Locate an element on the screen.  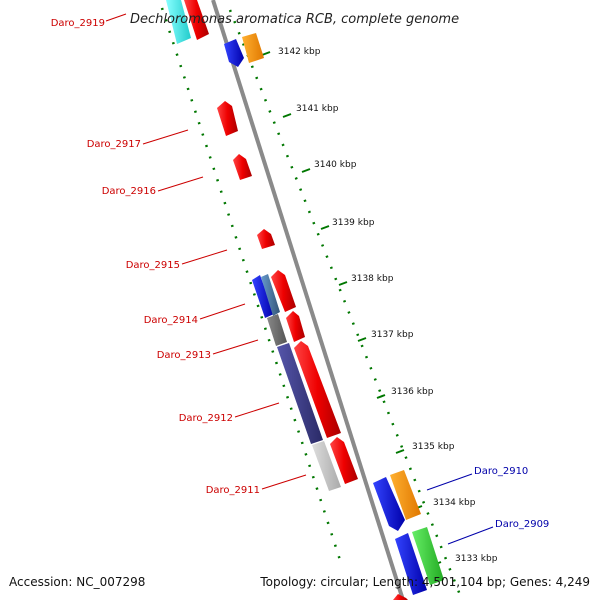
ruler-label: 3134 kbp is located at coordinates (454, 503).